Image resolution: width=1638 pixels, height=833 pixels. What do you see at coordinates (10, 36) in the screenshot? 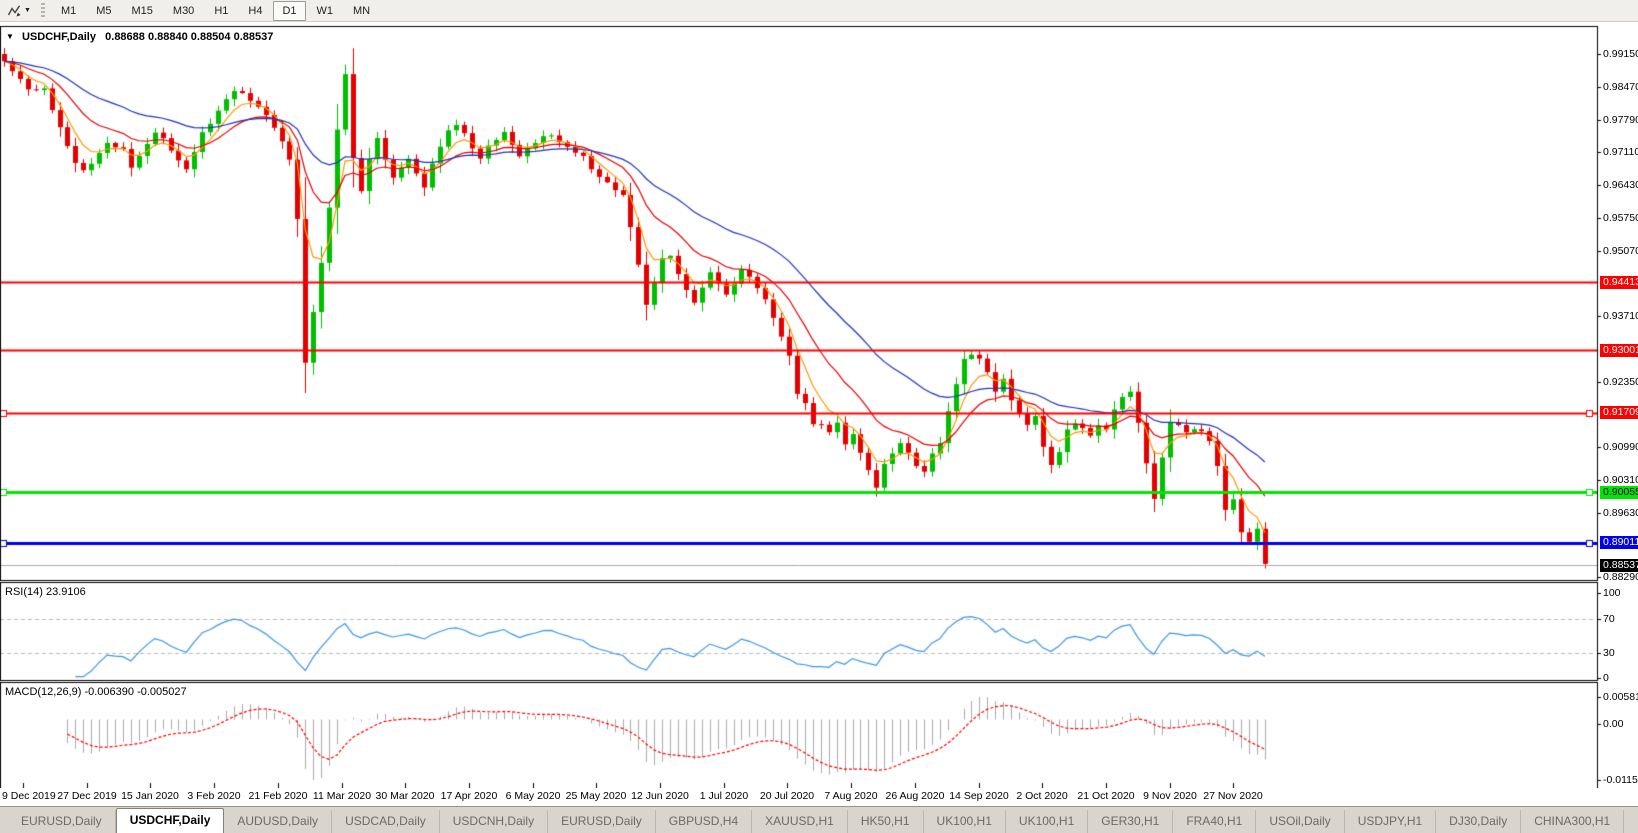
I see `collapse-triangle-icon: ▼` at bounding box center [10, 36].